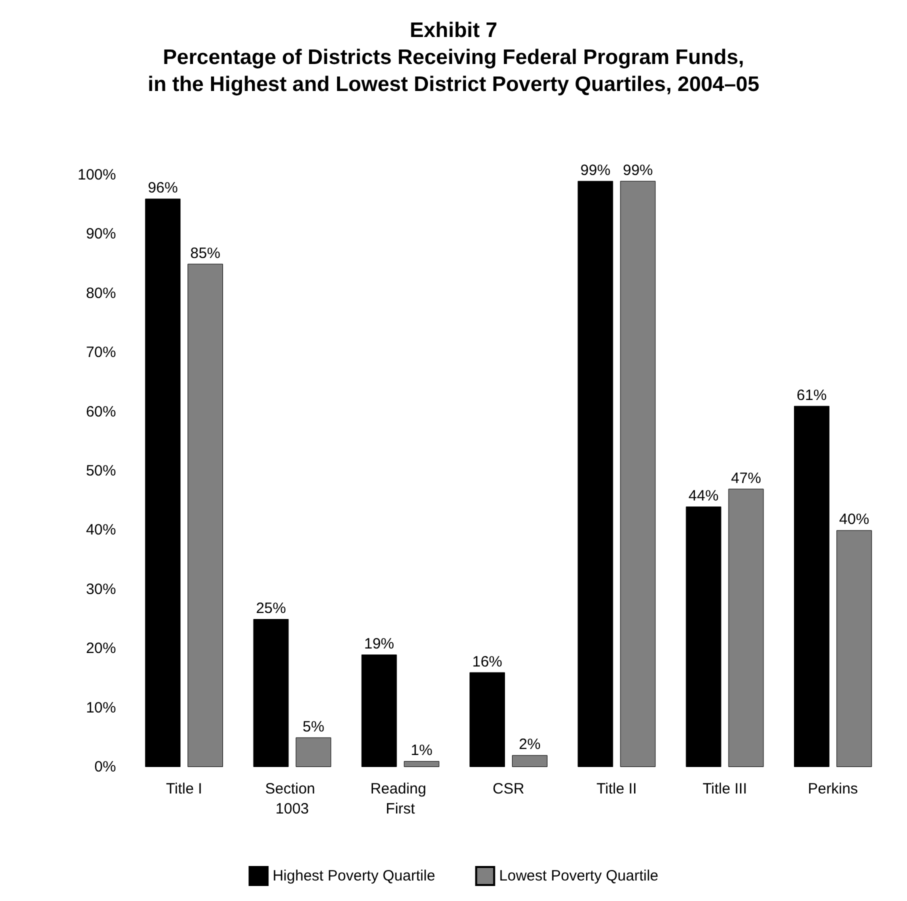 This screenshot has height=901, width=907. What do you see at coordinates (271, 608) in the screenshot?
I see `data-label: 25%` at bounding box center [271, 608].